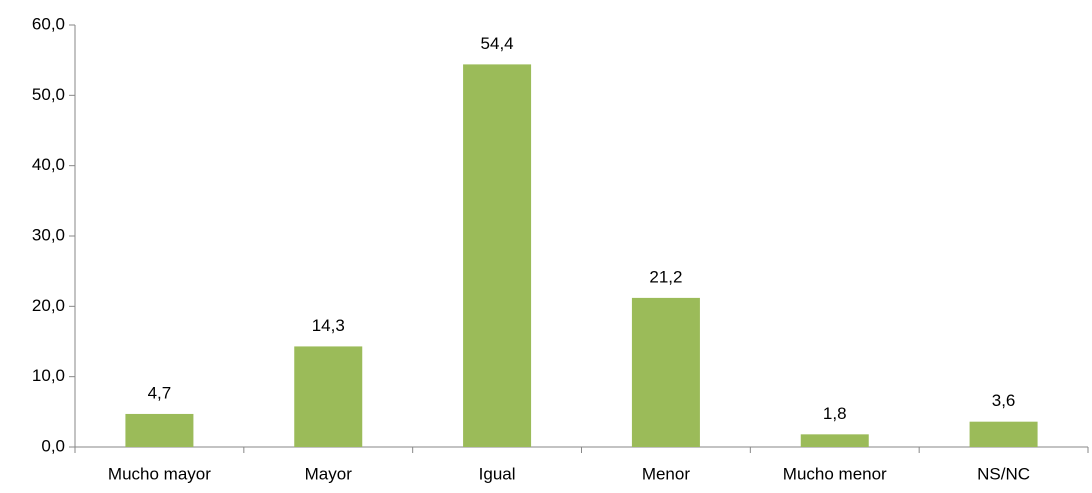 The width and height of the screenshot is (1092, 493). What do you see at coordinates (1004, 400) in the screenshot?
I see `data-label: 3,6` at bounding box center [1004, 400].